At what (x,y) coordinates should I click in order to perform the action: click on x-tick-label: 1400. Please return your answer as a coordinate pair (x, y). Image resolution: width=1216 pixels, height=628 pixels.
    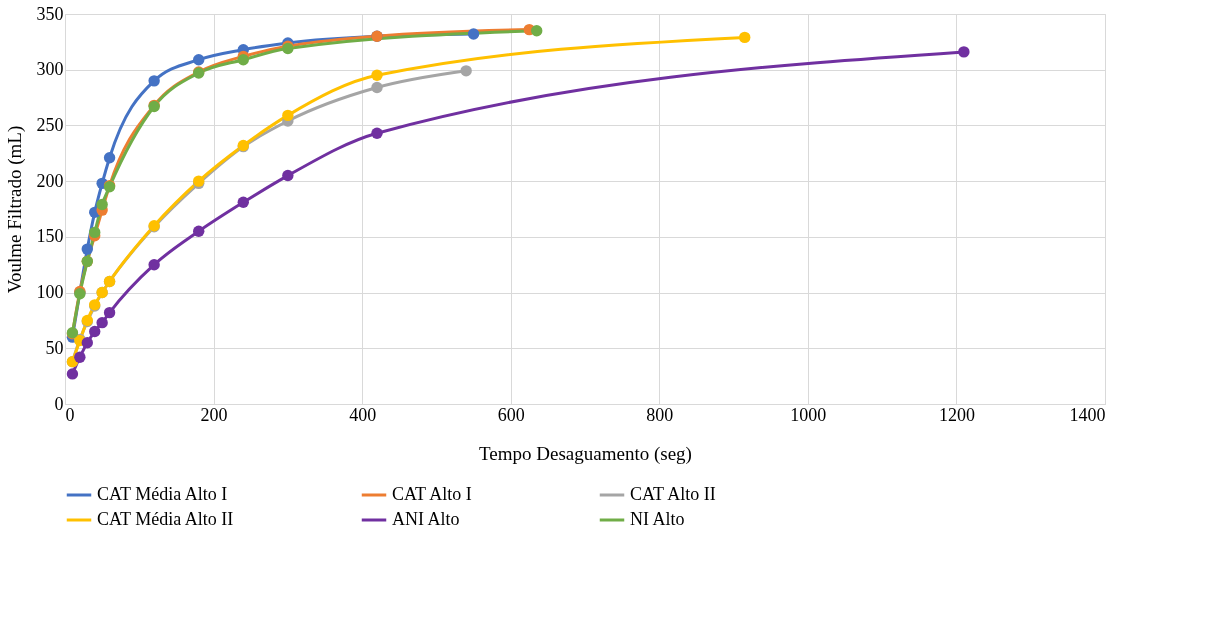
    Looking at the image, I should click on (1087, 414).